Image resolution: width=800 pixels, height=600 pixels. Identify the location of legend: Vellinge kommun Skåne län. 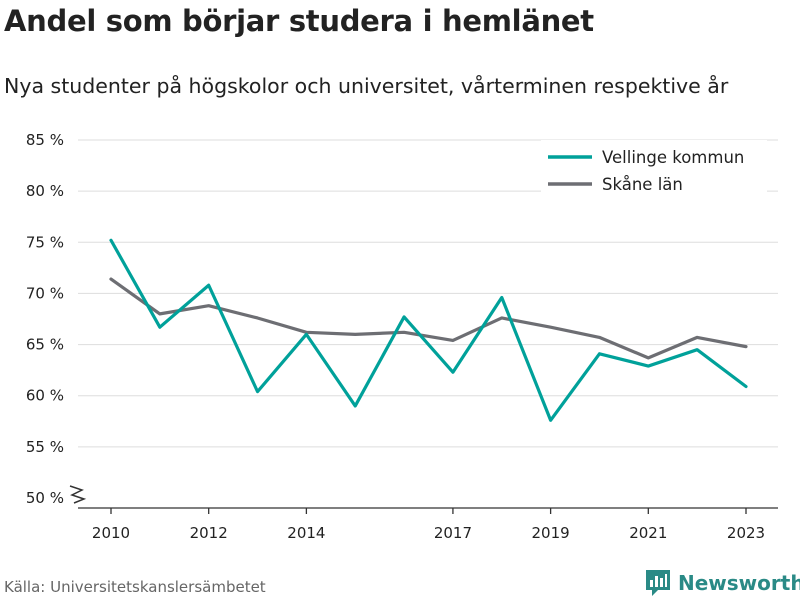
(654, 167).